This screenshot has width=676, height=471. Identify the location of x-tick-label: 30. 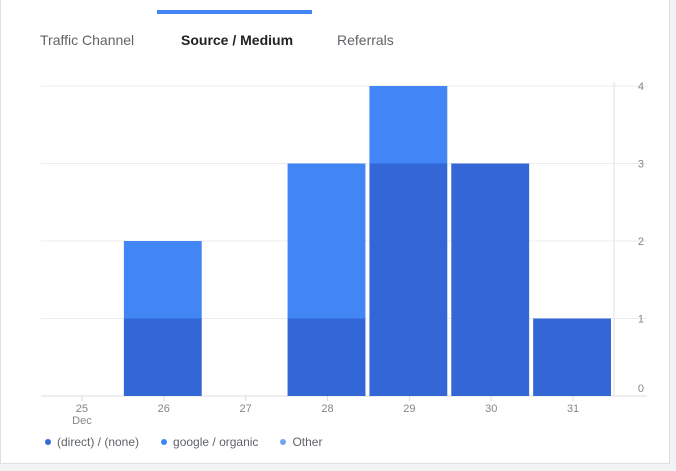
(491, 409).